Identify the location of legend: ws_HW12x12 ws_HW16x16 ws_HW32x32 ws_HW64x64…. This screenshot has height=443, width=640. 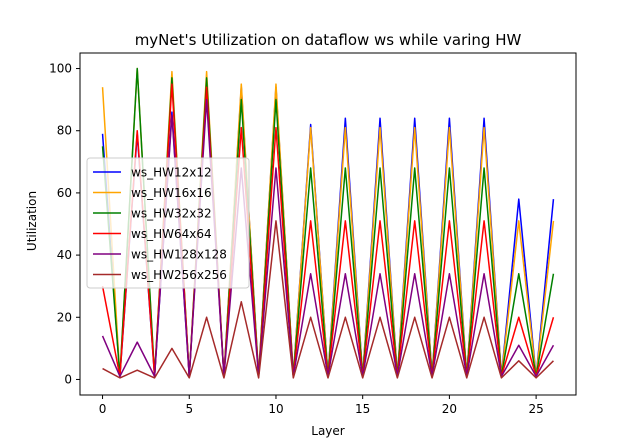
(168, 223).